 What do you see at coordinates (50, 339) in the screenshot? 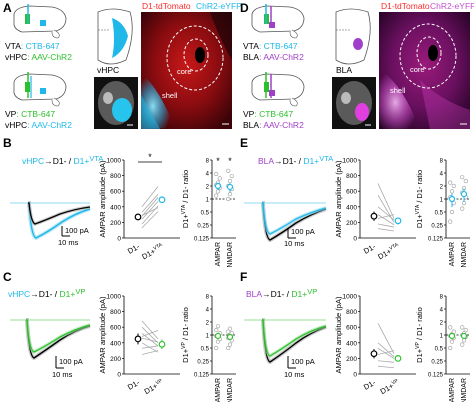
I see `epsc-traces` at bounding box center [50, 339].